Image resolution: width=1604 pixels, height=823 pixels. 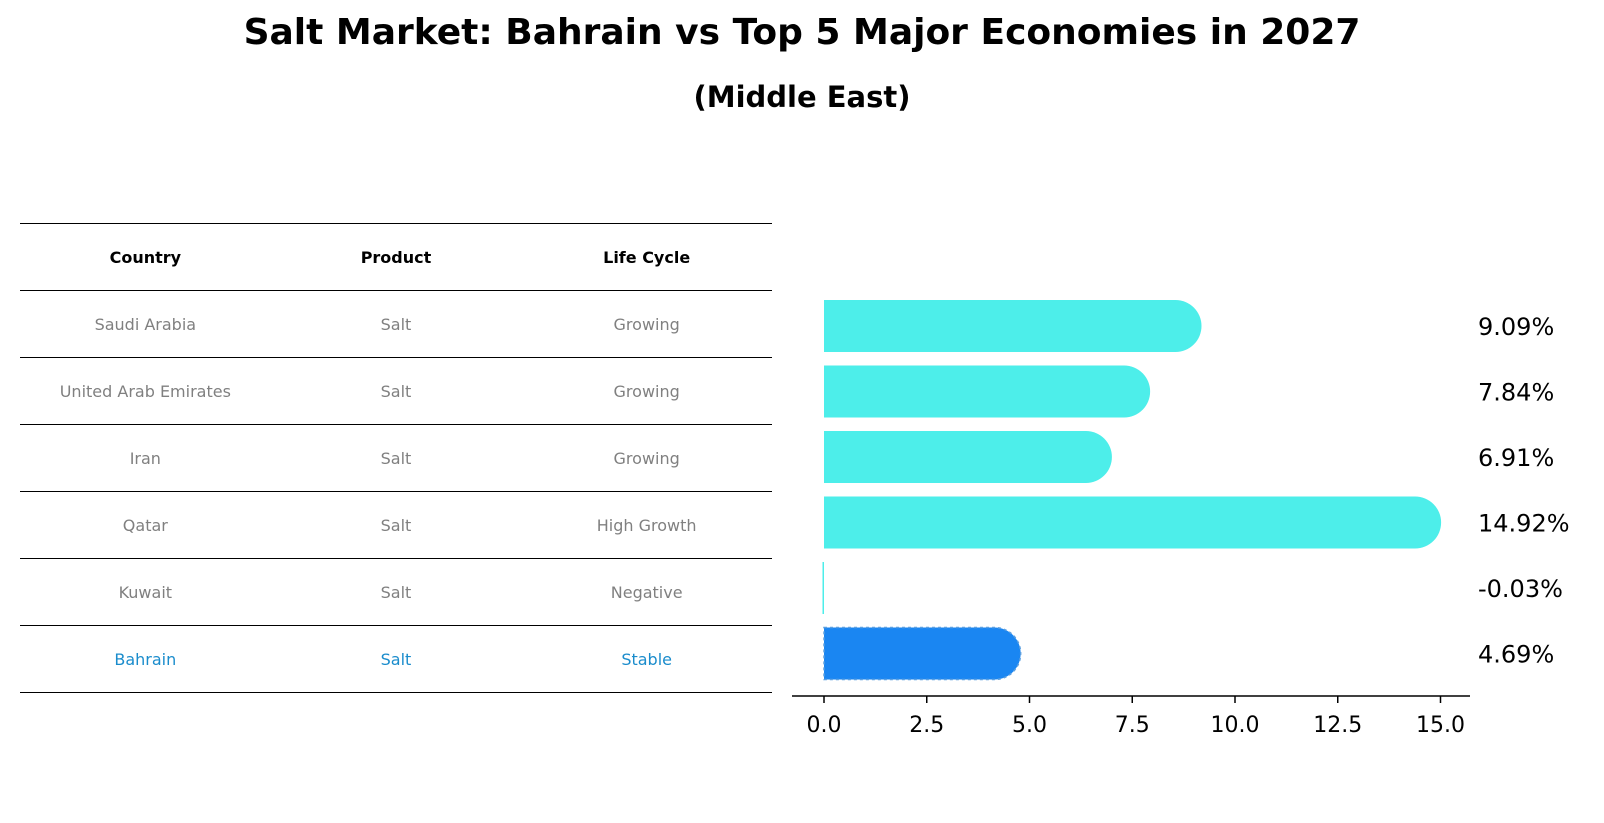 I want to click on value-label: 14.92%, so click(x=1524, y=524).